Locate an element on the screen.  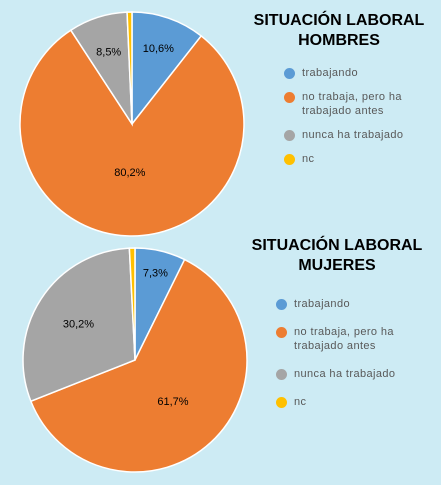
chart-title-mujeres: SITUACIÓN LABORAL MUJERES is located at coordinates (337, 255).